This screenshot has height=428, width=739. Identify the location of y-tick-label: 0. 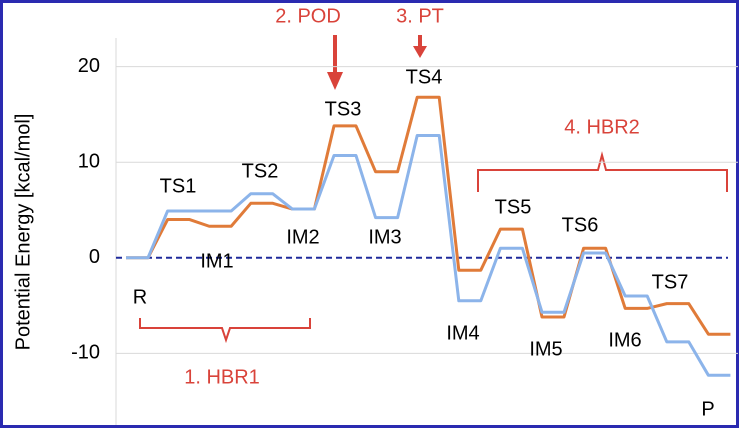
(94, 257).